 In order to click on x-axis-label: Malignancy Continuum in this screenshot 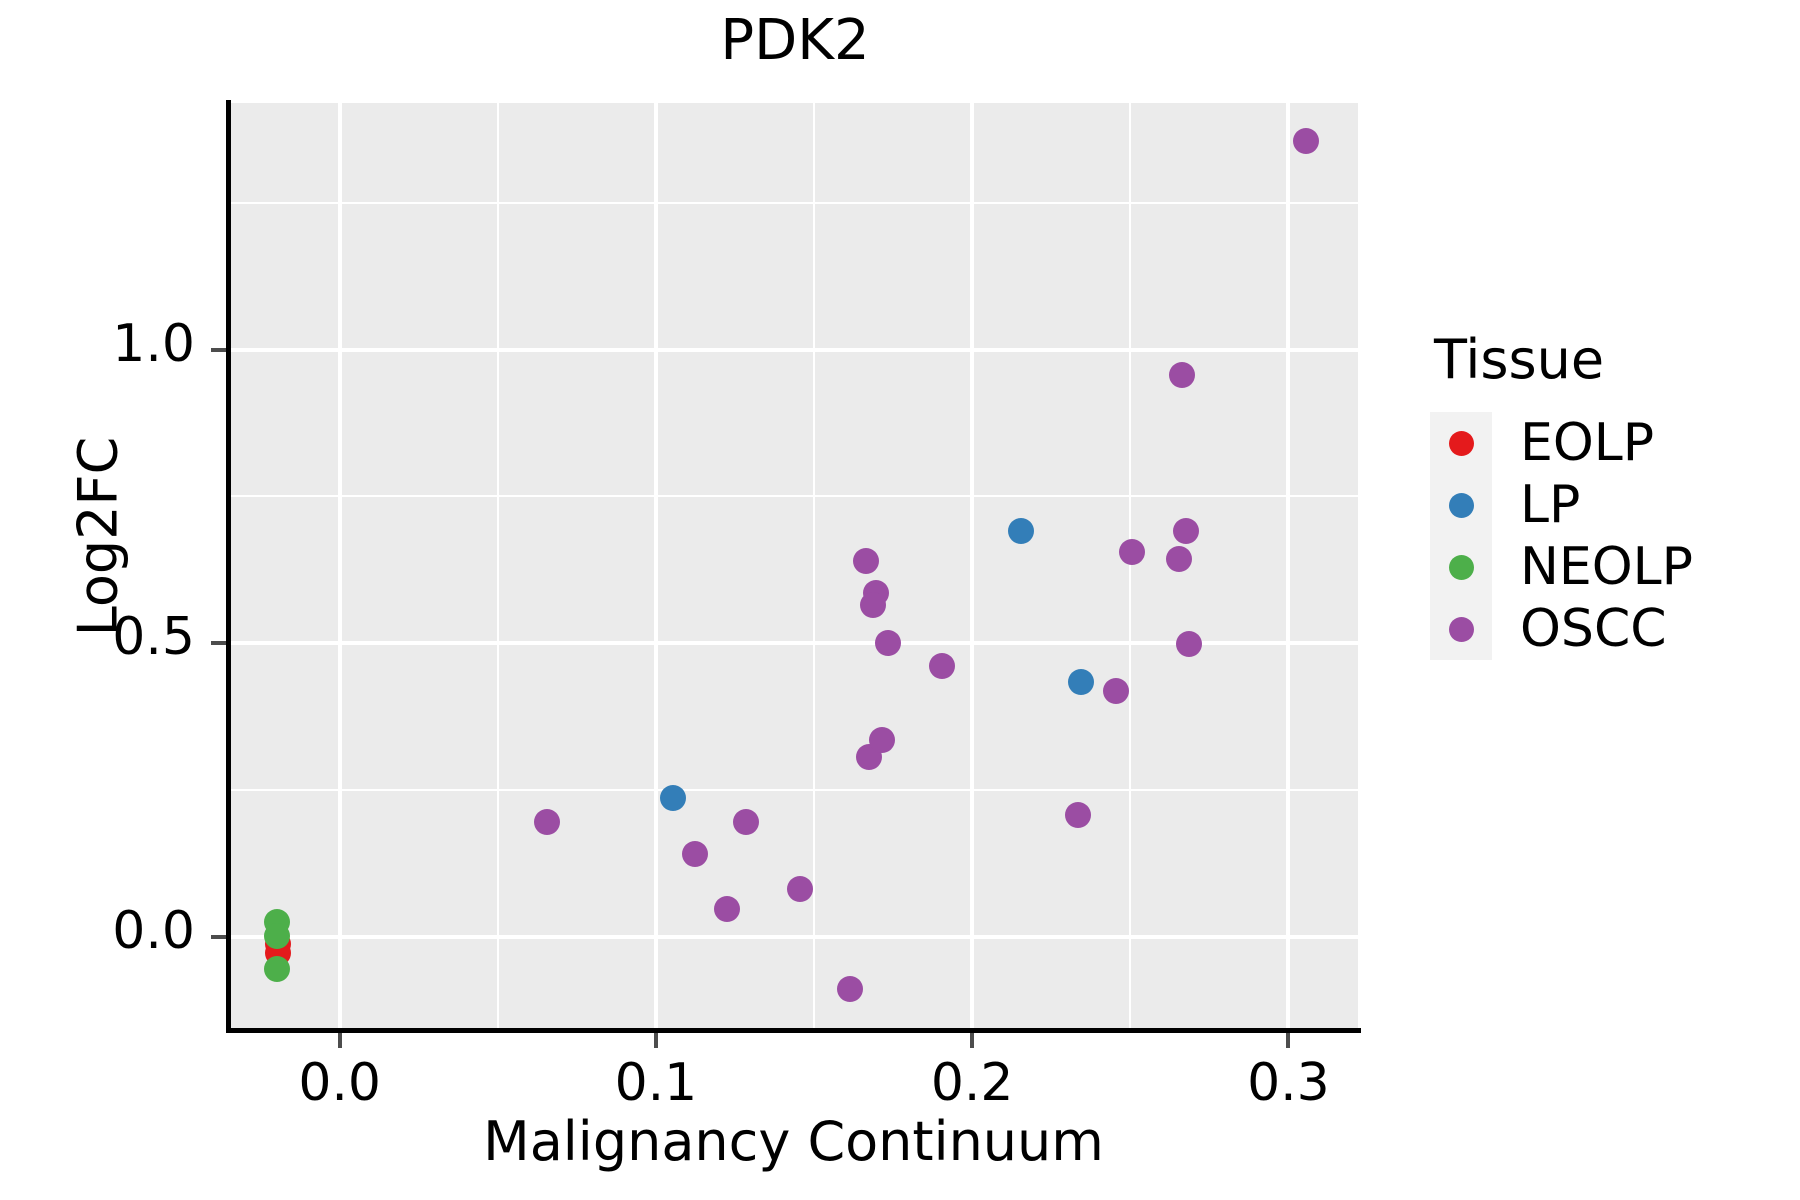, I will do `click(793, 1141)`.